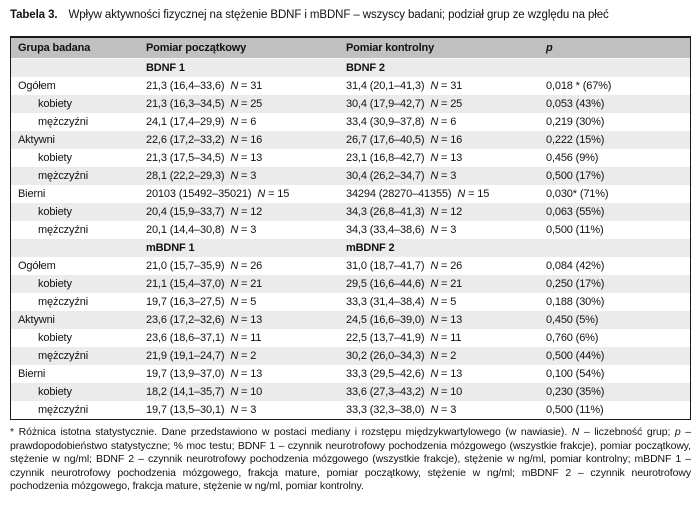  What do you see at coordinates (617, 104) in the screenshot?
I see `p-cell: 0,053 (43%)` at bounding box center [617, 104].